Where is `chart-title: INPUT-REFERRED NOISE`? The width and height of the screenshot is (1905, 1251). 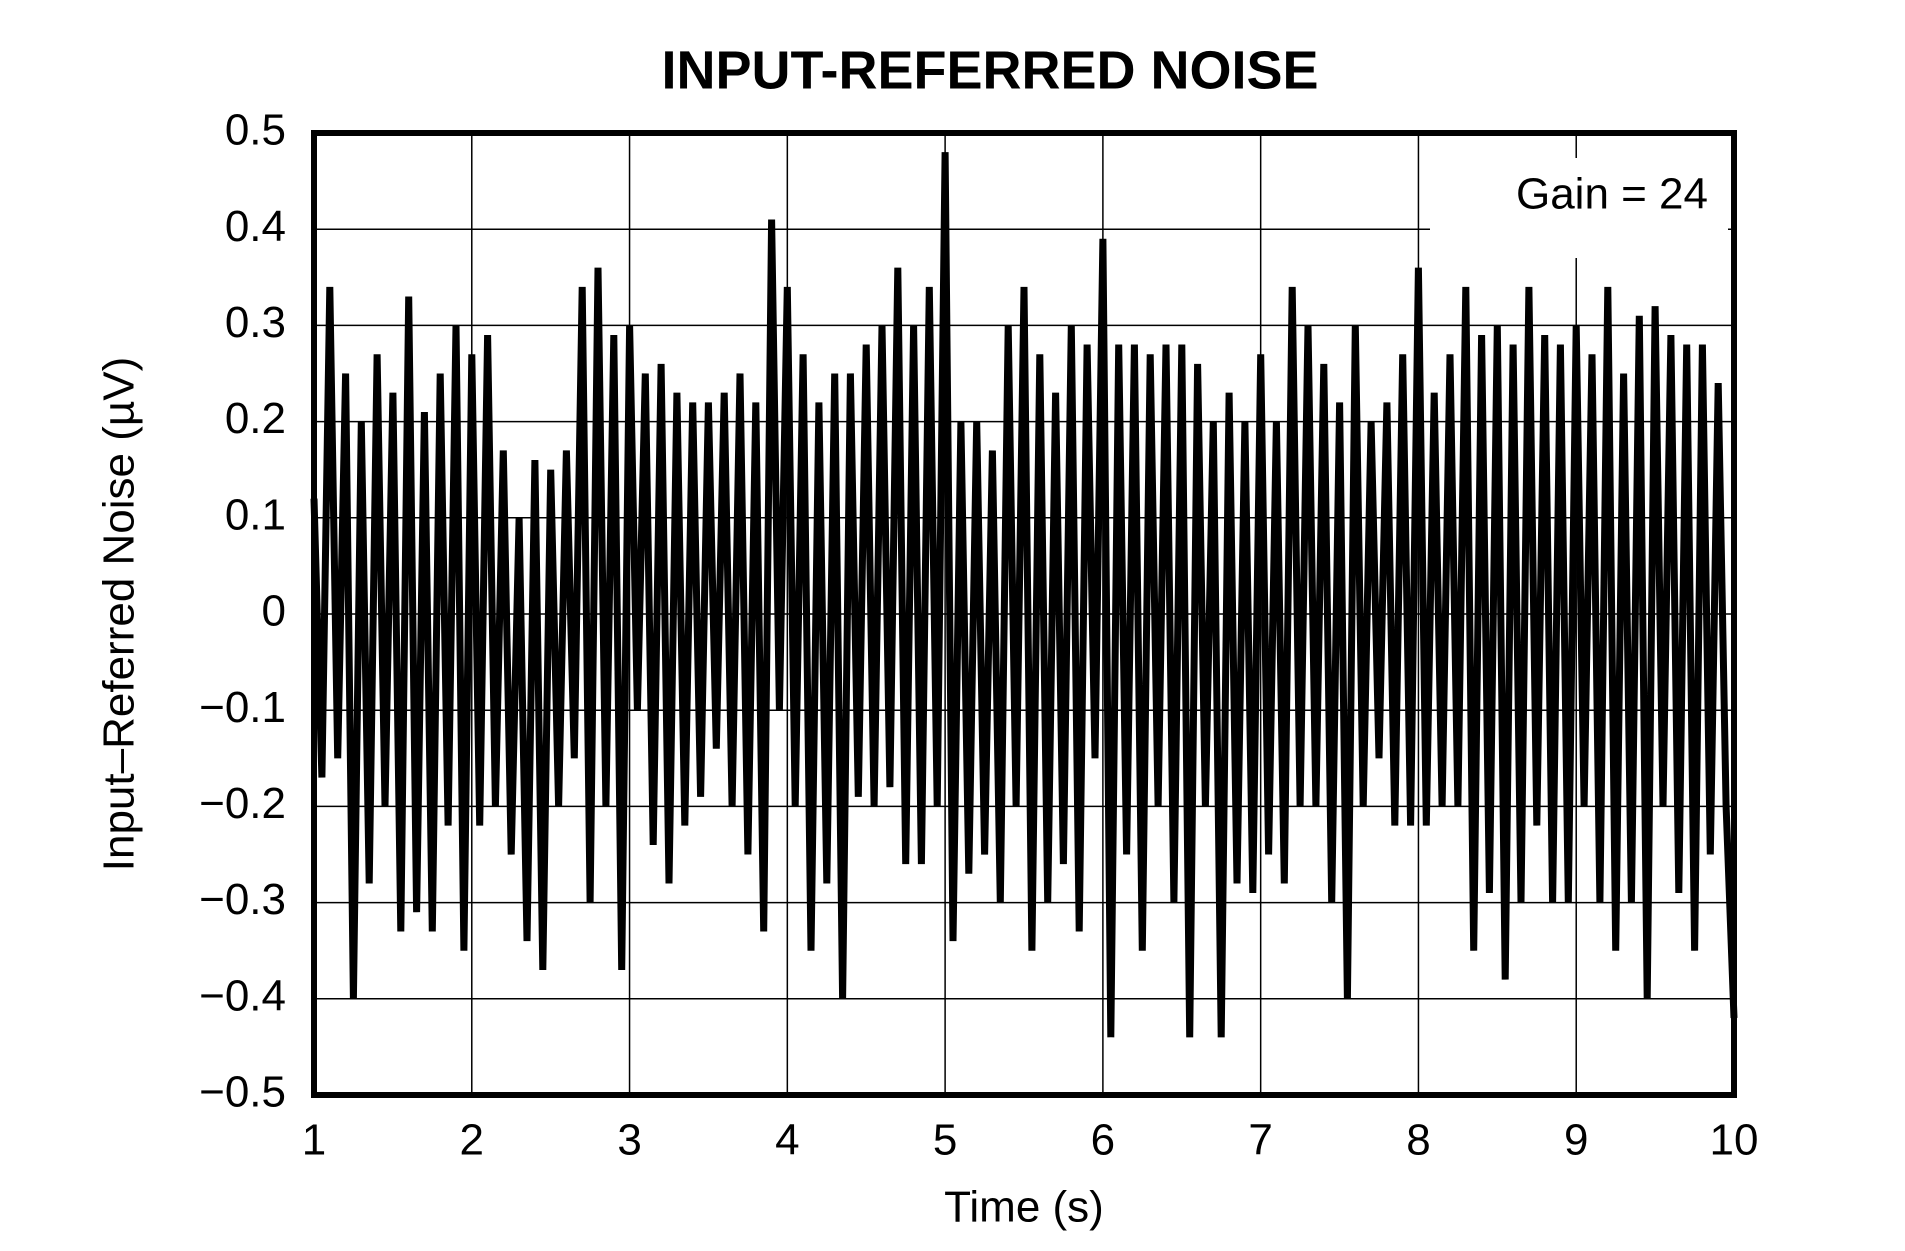 chart-title: INPUT-REFERRED NOISE is located at coordinates (989, 70).